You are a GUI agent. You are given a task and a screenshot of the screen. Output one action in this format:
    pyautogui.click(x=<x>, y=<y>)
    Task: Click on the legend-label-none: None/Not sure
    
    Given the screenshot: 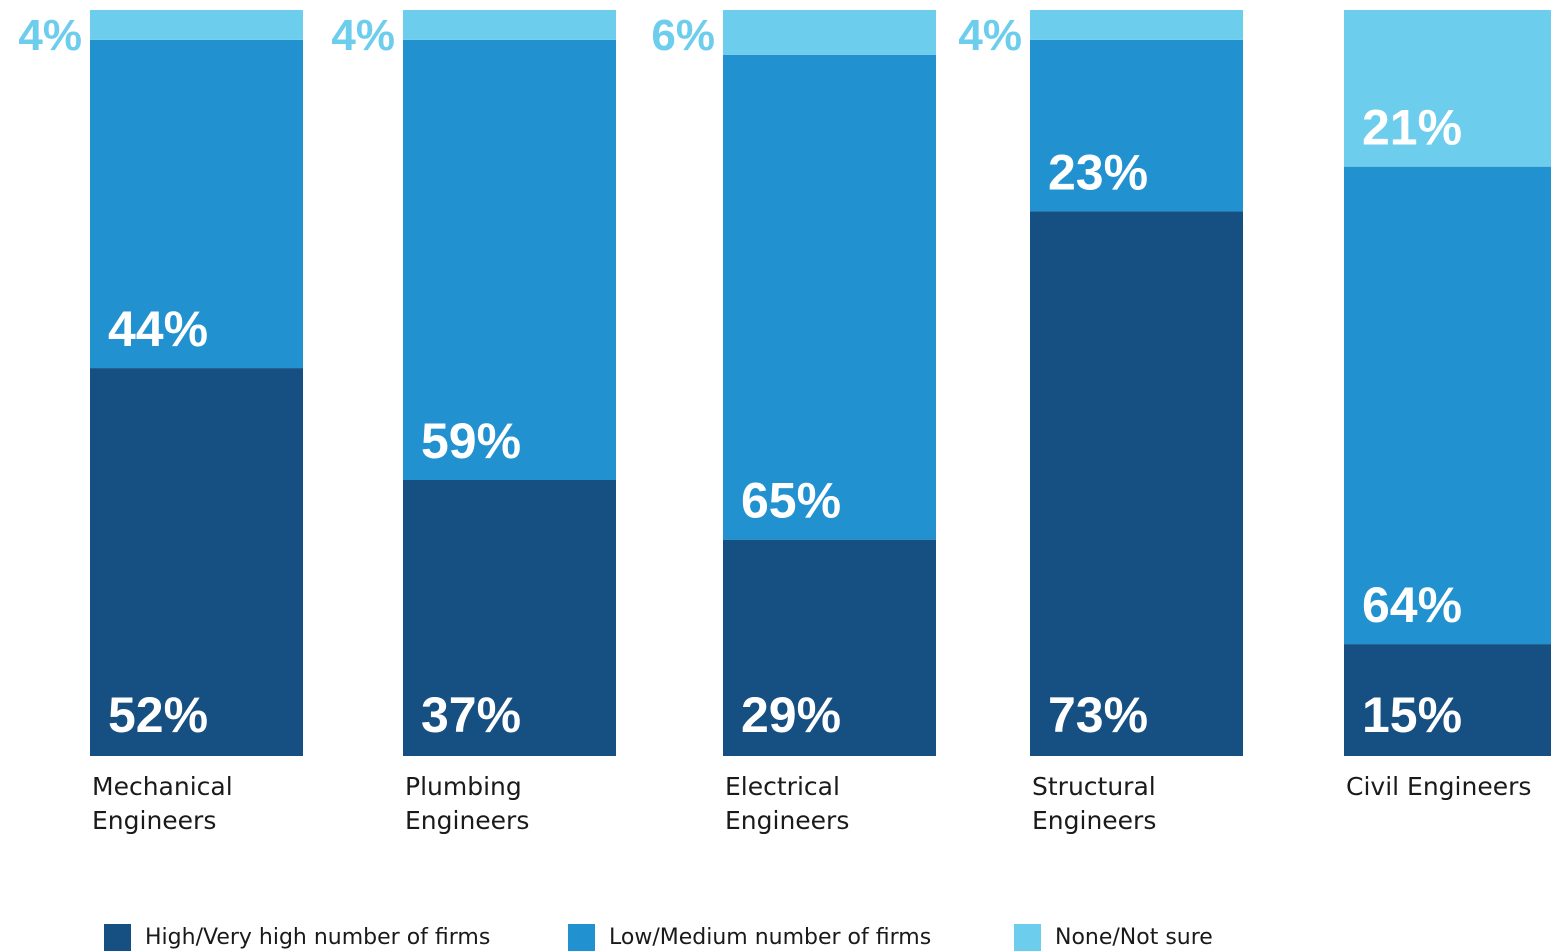 What is the action you would take?
    pyautogui.click(x=1134, y=937)
    